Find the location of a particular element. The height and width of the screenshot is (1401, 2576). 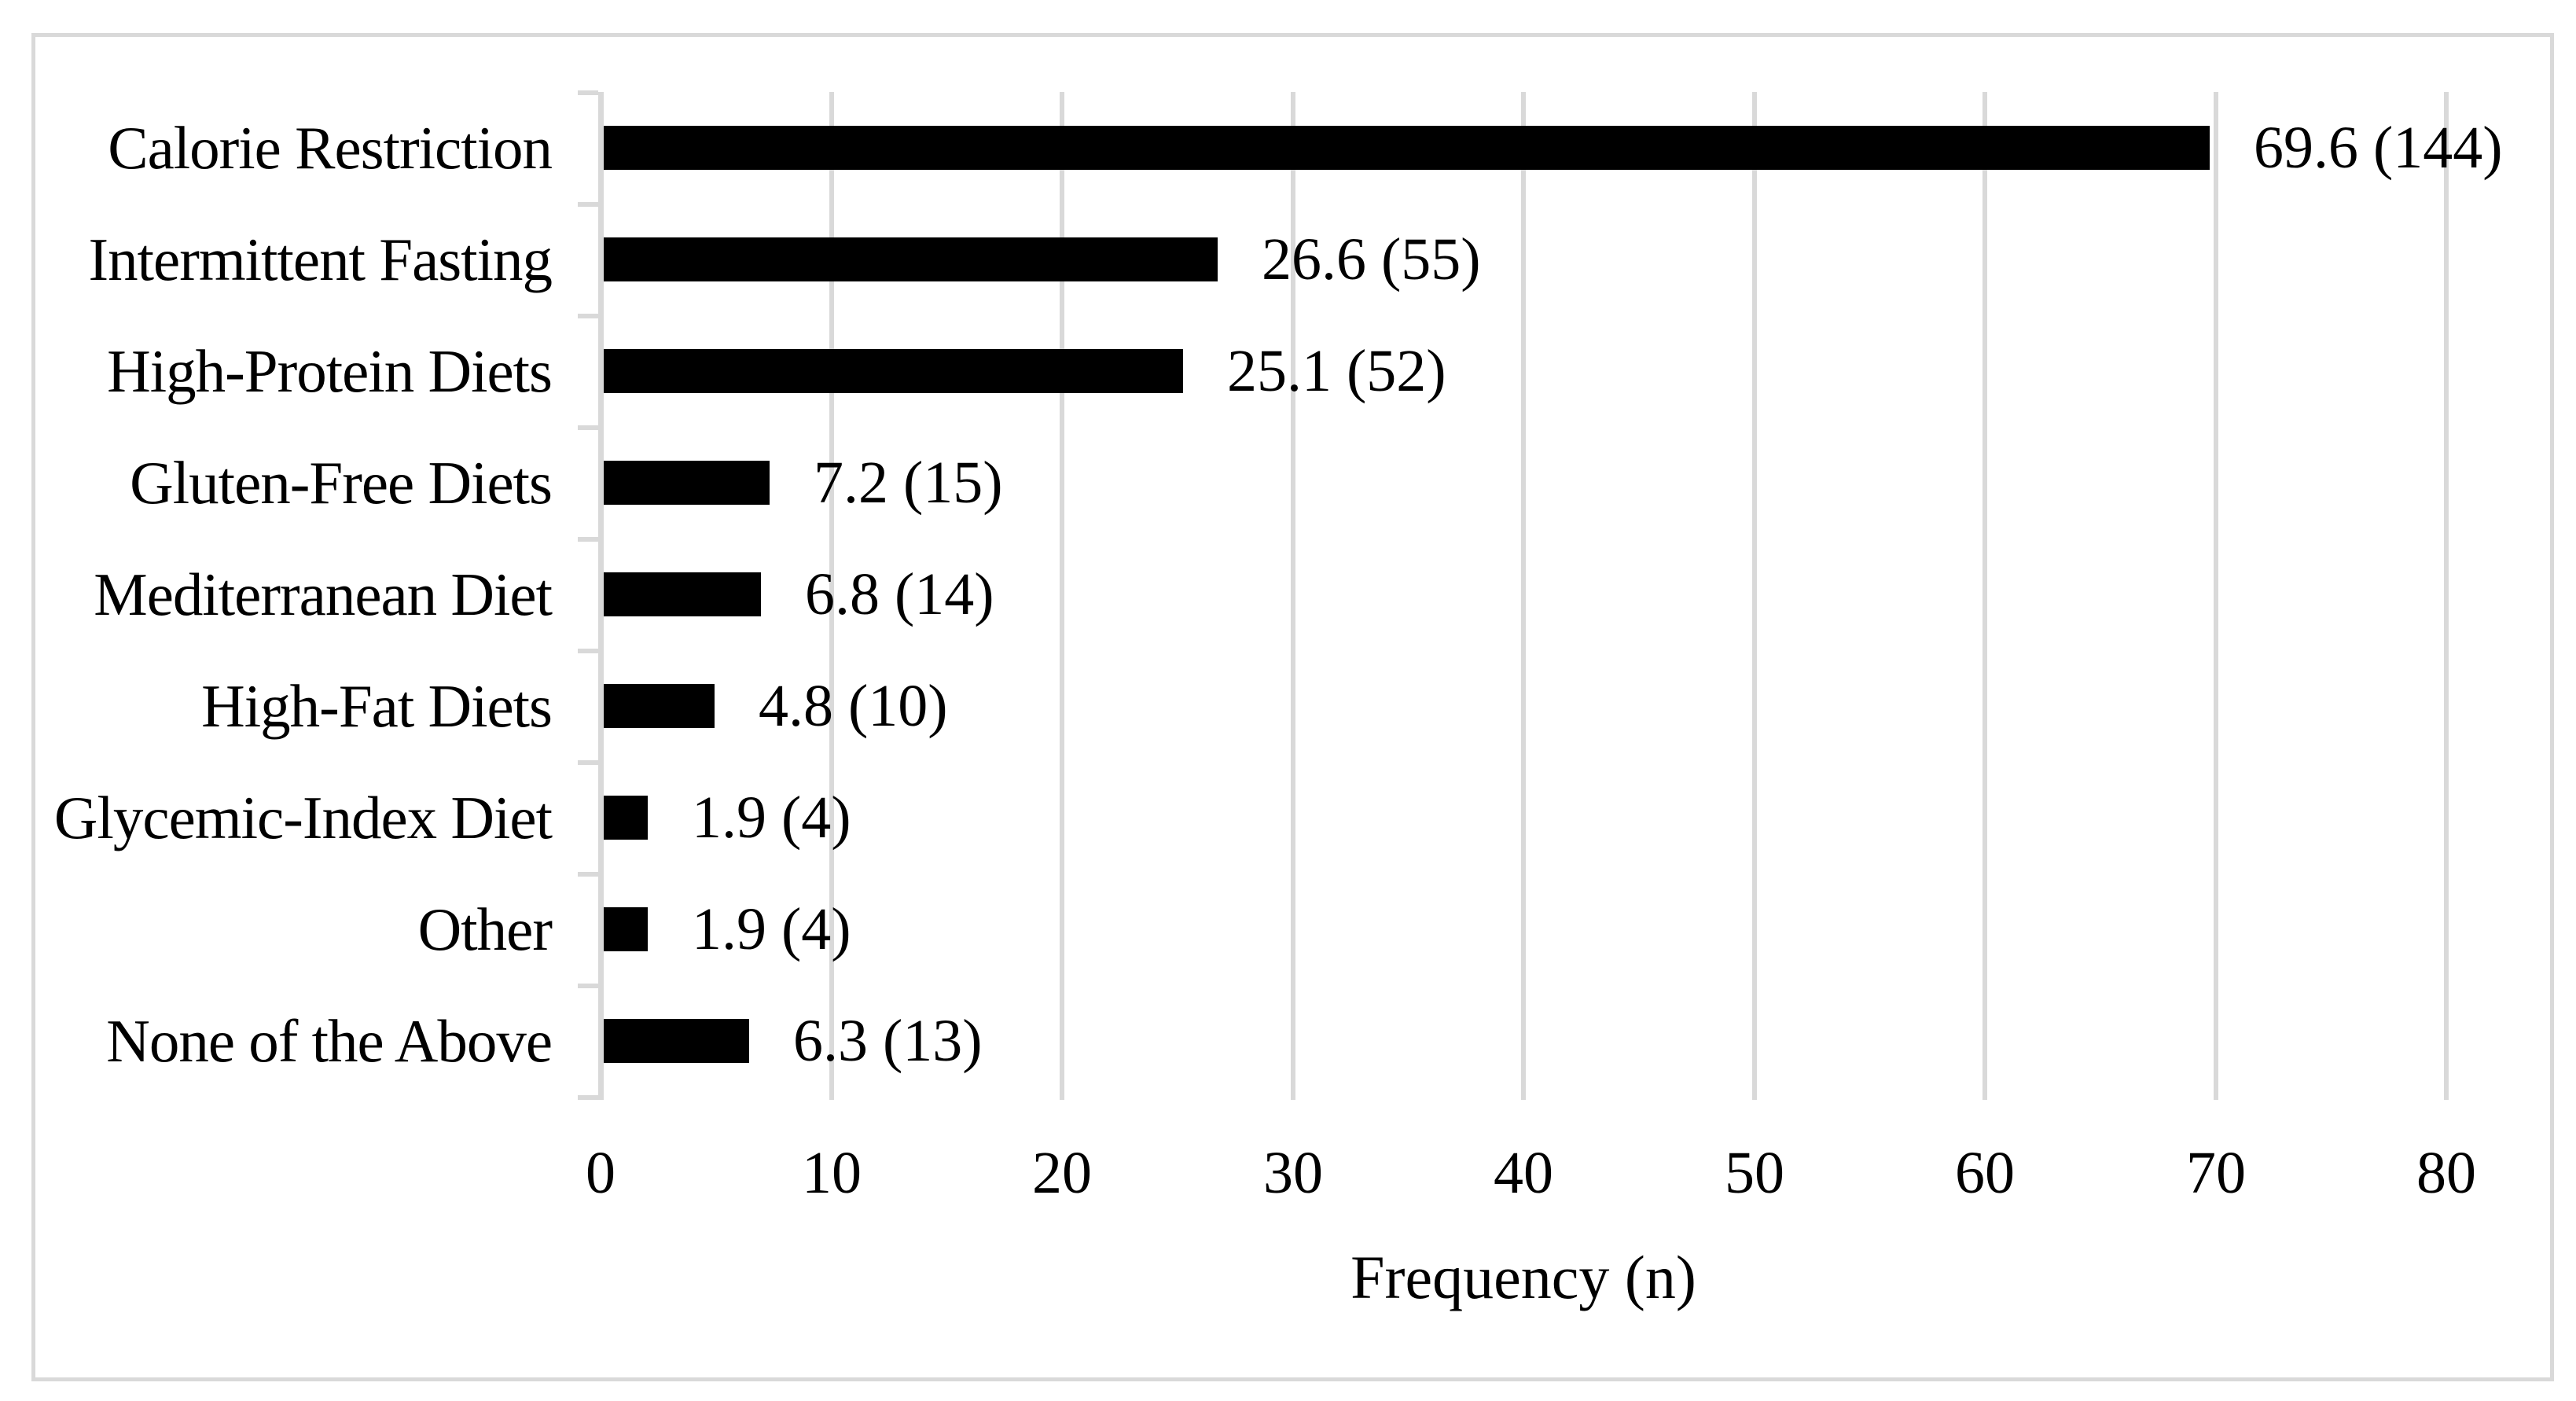

value-label: 7.2 (15) is located at coordinates (908, 483).